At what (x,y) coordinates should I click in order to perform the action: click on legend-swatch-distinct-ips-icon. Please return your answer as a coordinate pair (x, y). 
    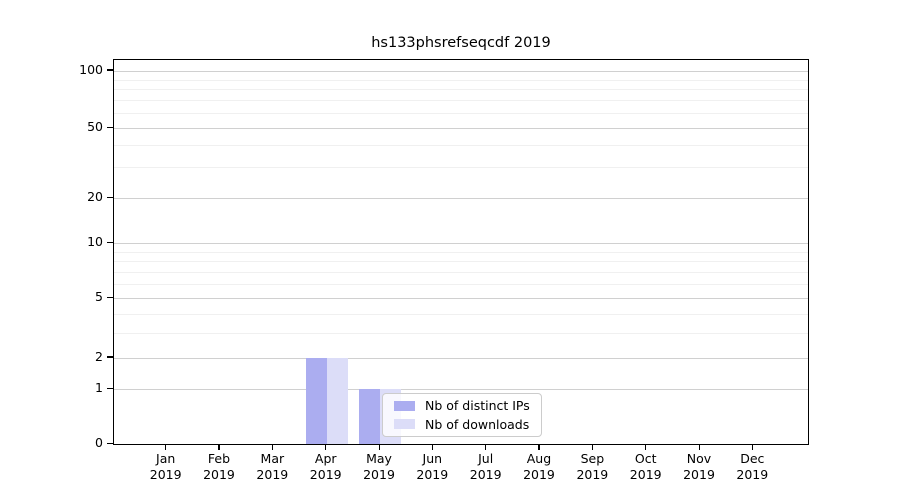
    Looking at the image, I should click on (404, 405).